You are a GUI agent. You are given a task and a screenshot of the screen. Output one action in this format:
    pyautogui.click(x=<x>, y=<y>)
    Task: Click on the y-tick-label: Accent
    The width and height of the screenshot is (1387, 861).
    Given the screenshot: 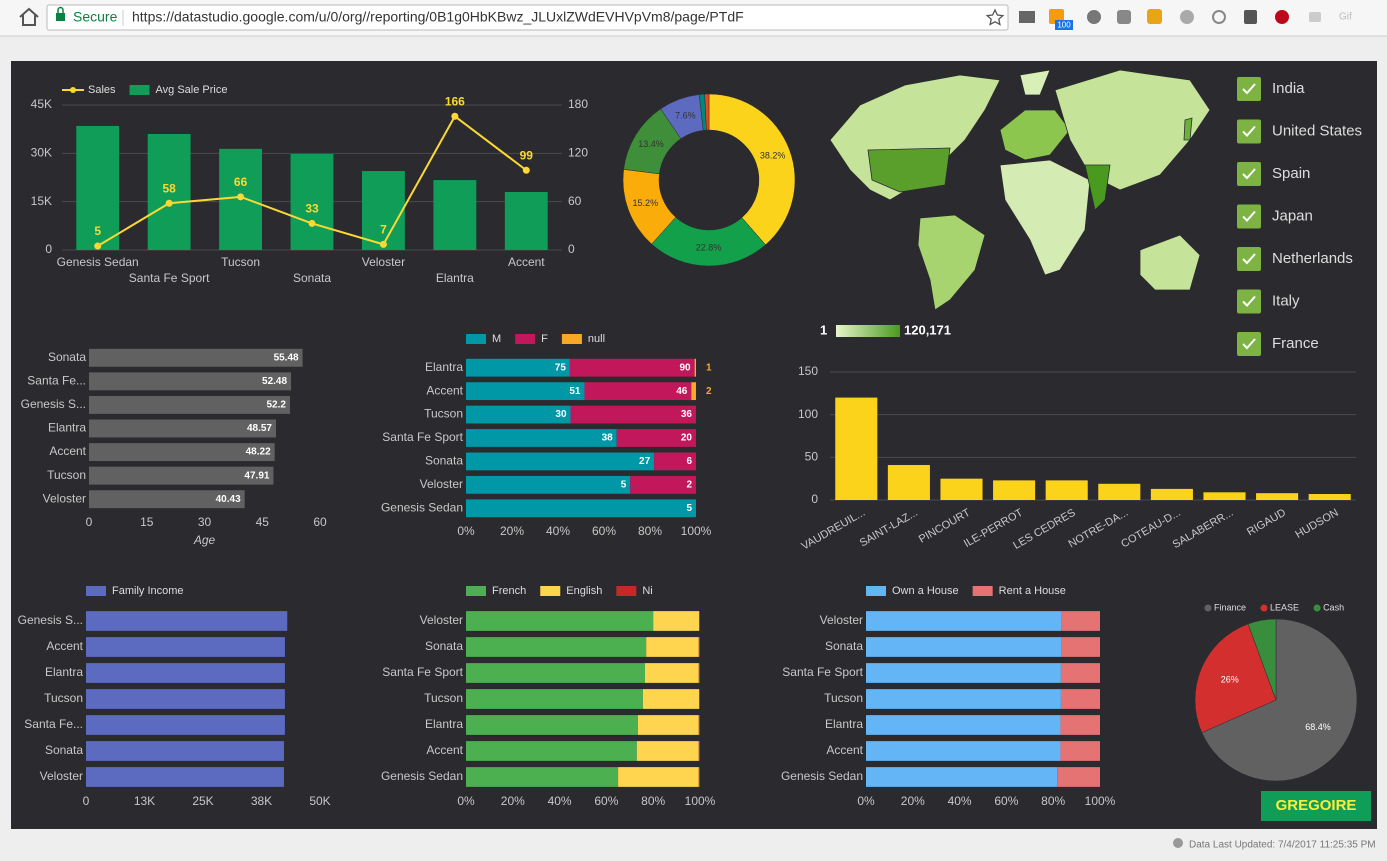 What is the action you would take?
    pyautogui.click(x=67, y=451)
    